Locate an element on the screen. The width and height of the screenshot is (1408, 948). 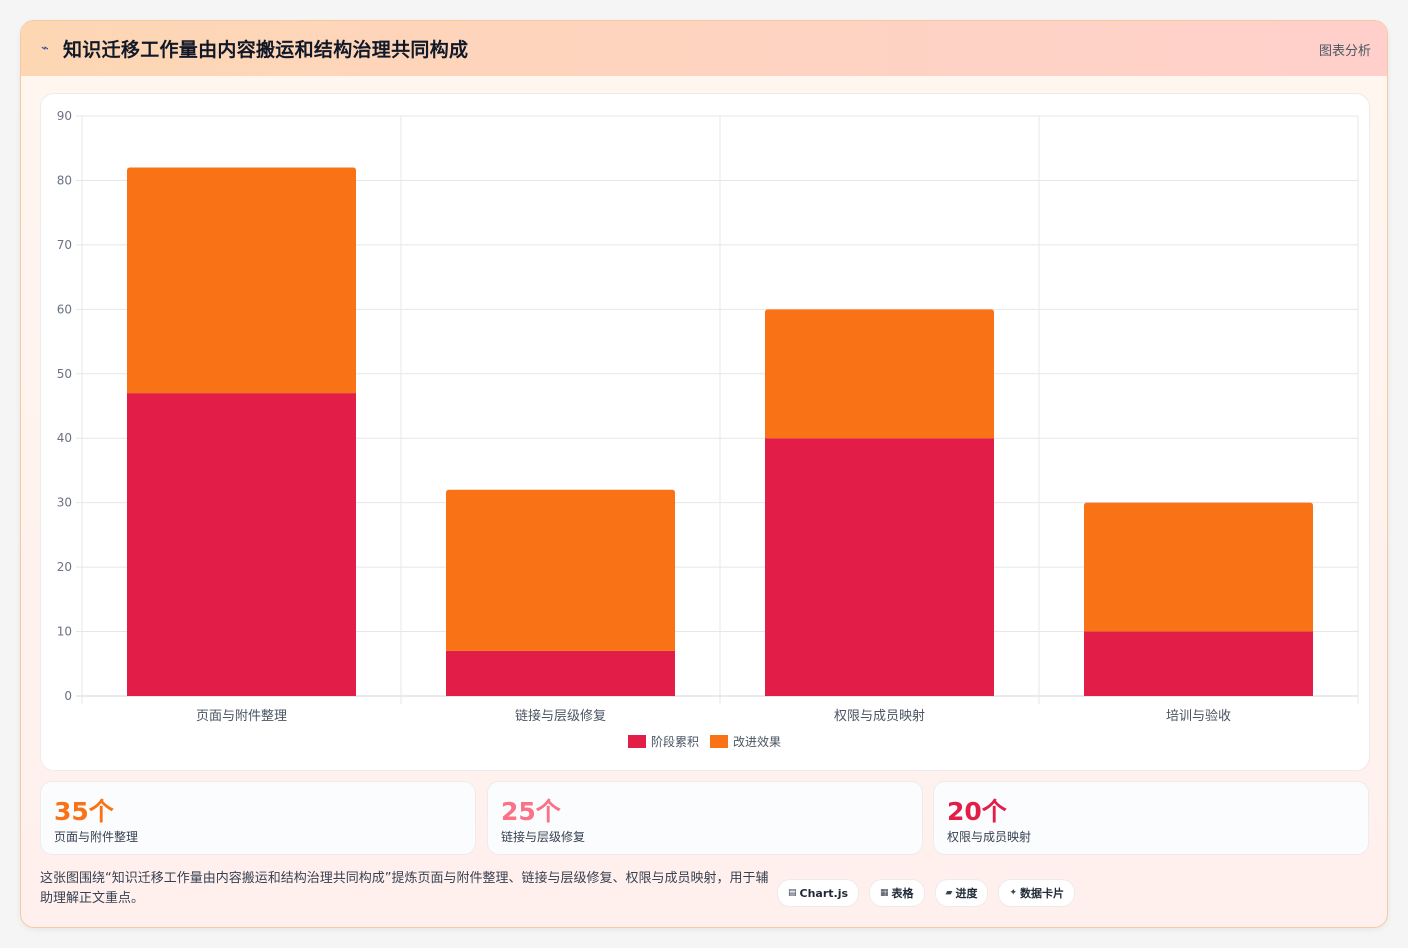
y-tick-label: 90 is located at coordinates (64, 116).